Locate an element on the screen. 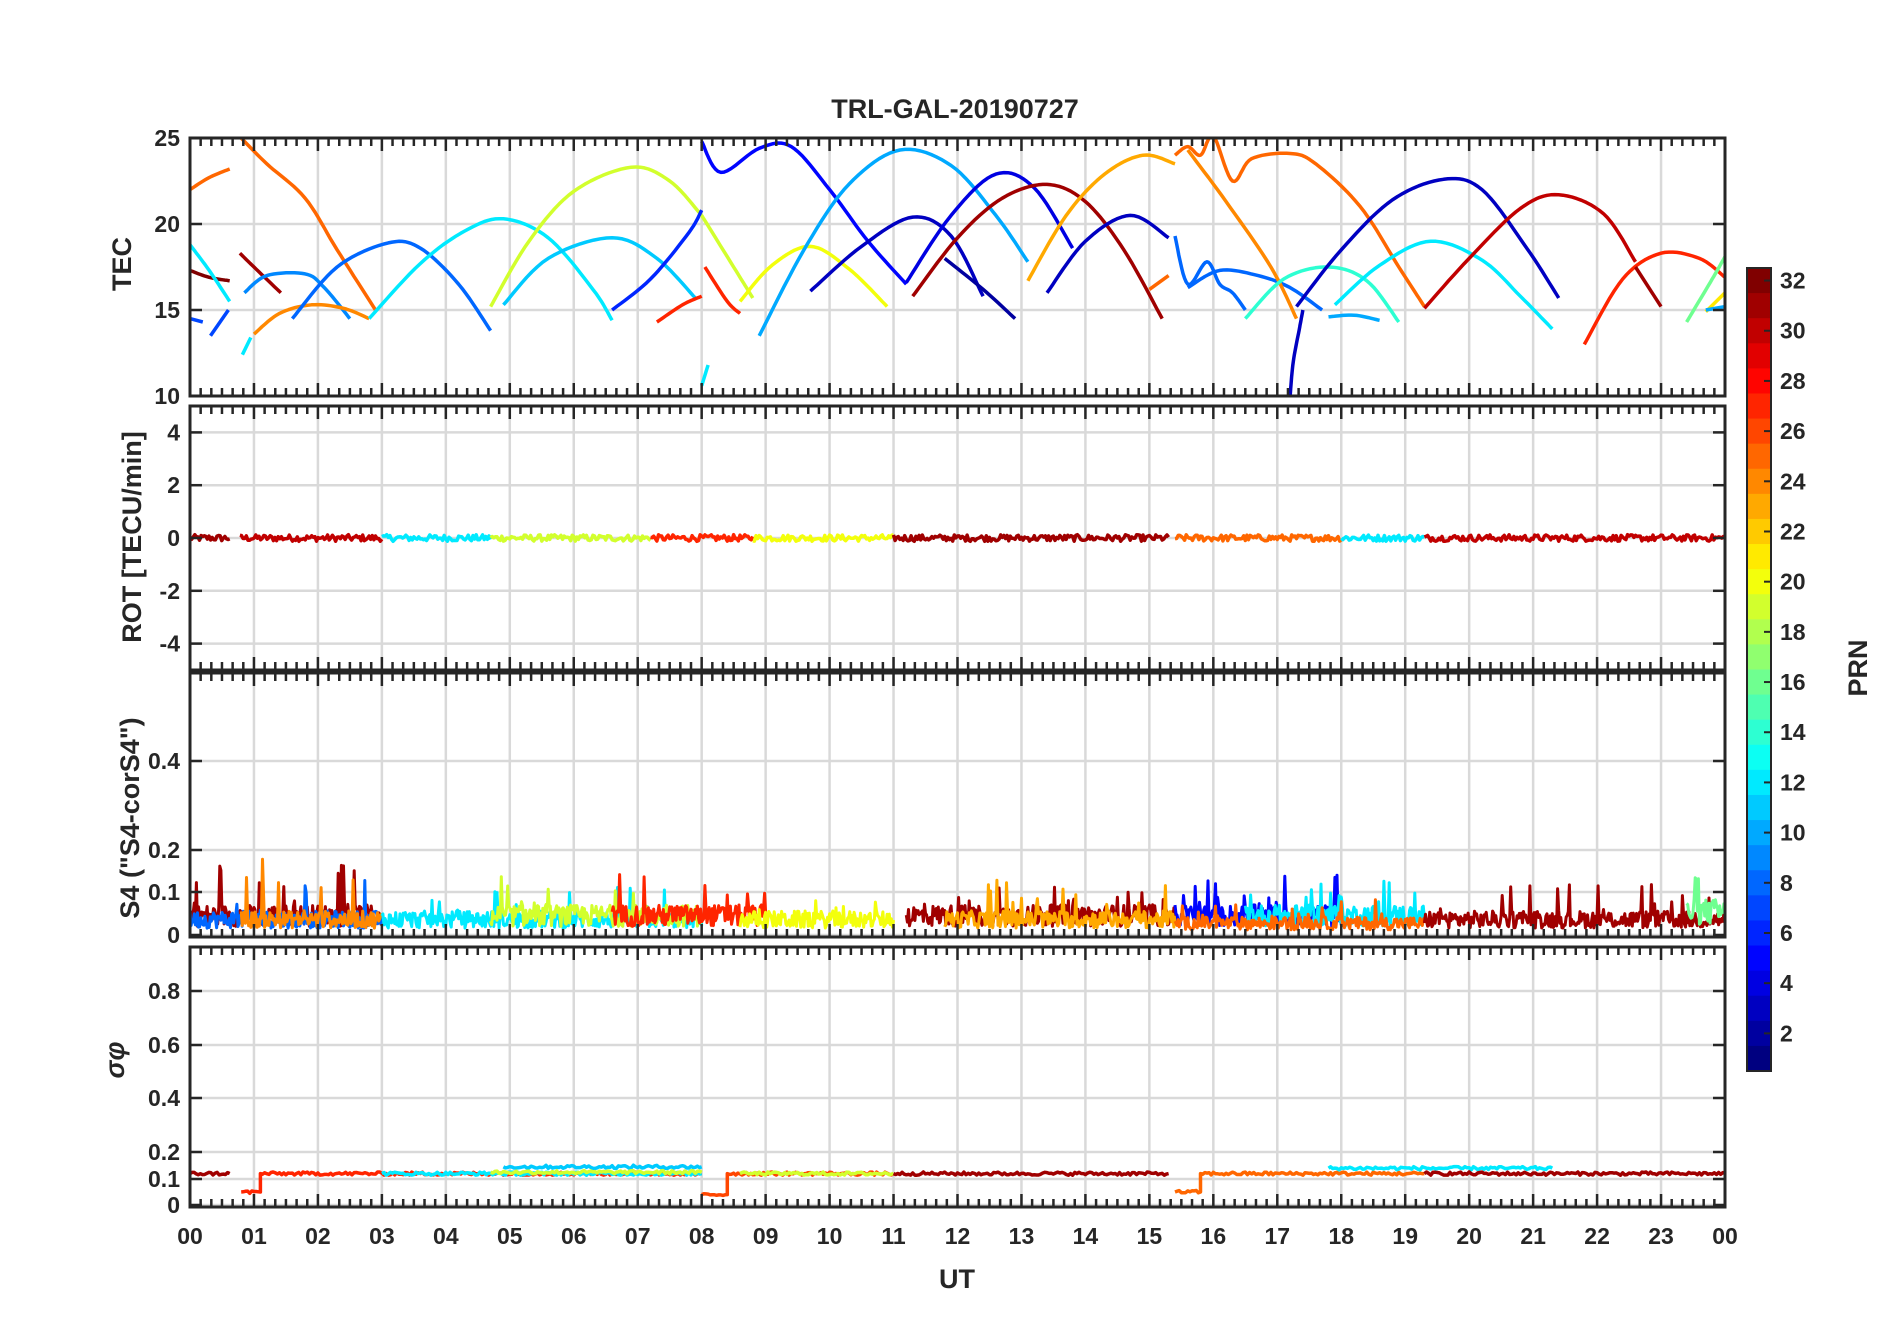  series-prn-16-s4 is located at coordinates (1705, 901).